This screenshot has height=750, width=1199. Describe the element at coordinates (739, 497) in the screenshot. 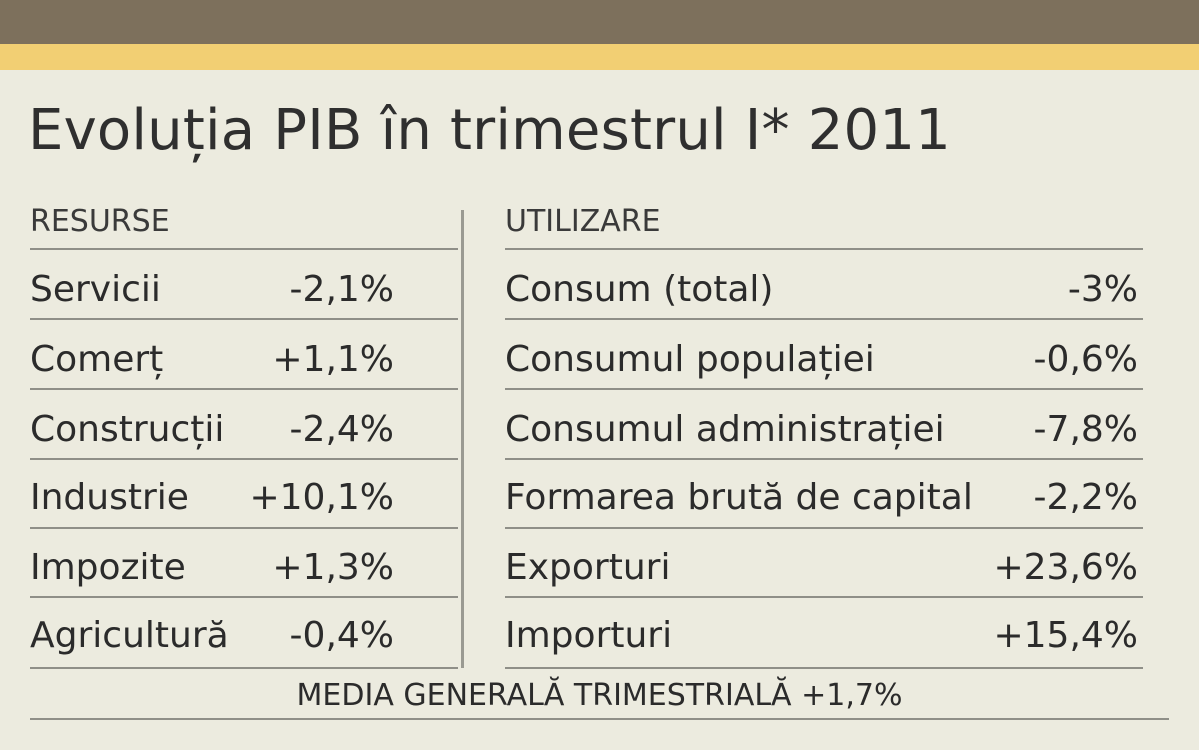

I see `utilizare-label: Formarea brută de capital` at that location.